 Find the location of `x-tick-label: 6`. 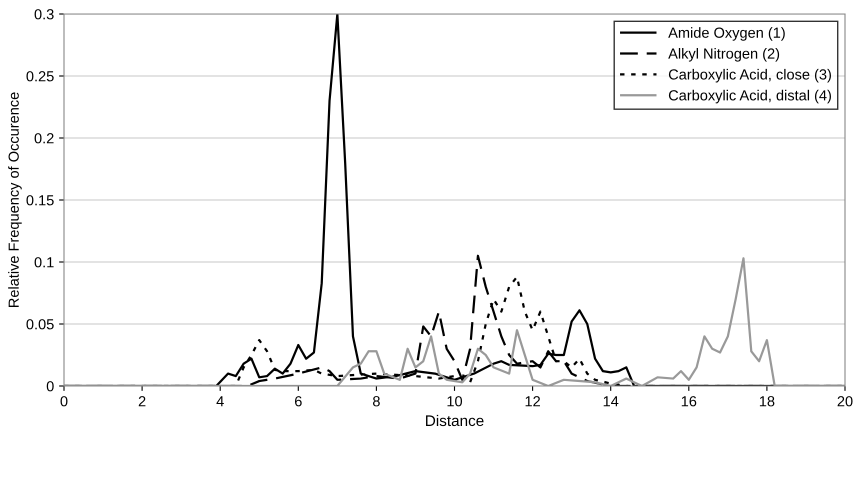

x-tick-label: 6 is located at coordinates (298, 401).